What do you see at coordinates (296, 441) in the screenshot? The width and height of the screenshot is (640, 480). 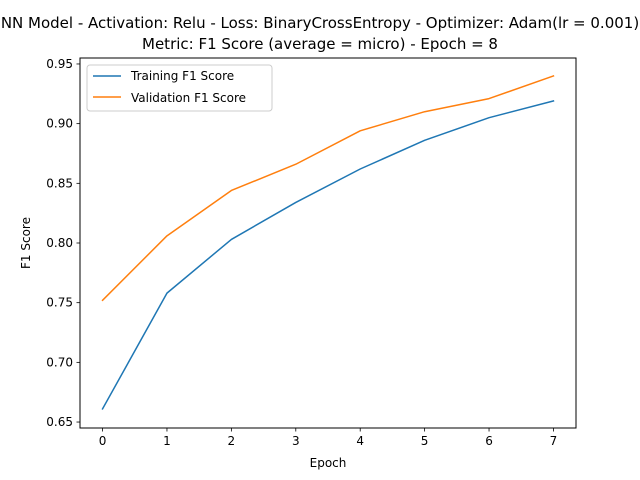 I see `x-tick-label: 3` at bounding box center [296, 441].